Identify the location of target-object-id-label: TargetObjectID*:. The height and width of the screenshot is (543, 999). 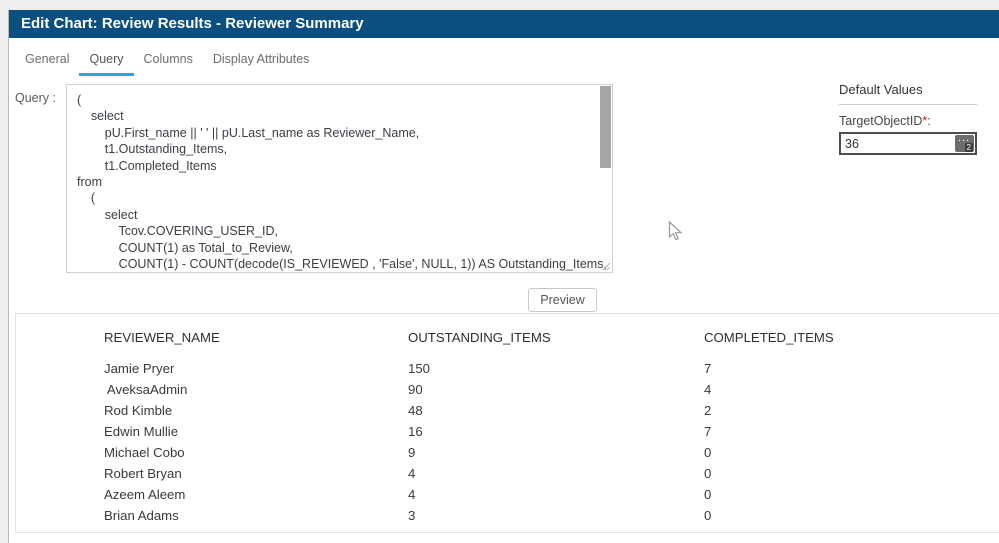
(908, 121).